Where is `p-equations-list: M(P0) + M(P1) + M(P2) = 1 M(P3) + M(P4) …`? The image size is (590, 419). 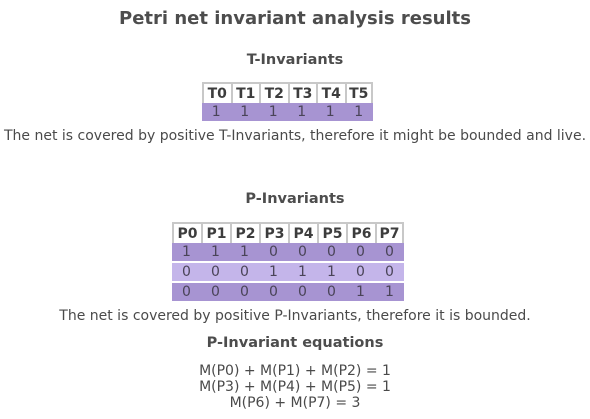
p-equations-list: M(P0) + M(P1) + M(P2) = 1 M(P3) + M(P4) … is located at coordinates (295, 387).